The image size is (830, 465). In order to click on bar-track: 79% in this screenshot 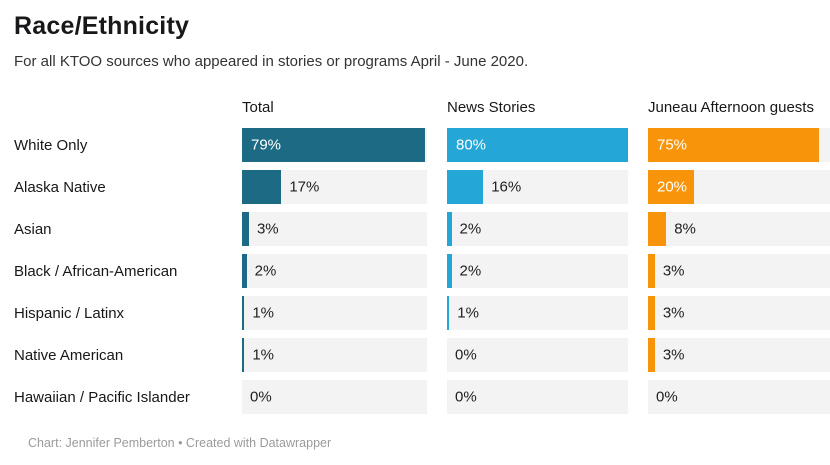, I will do `click(334, 145)`.